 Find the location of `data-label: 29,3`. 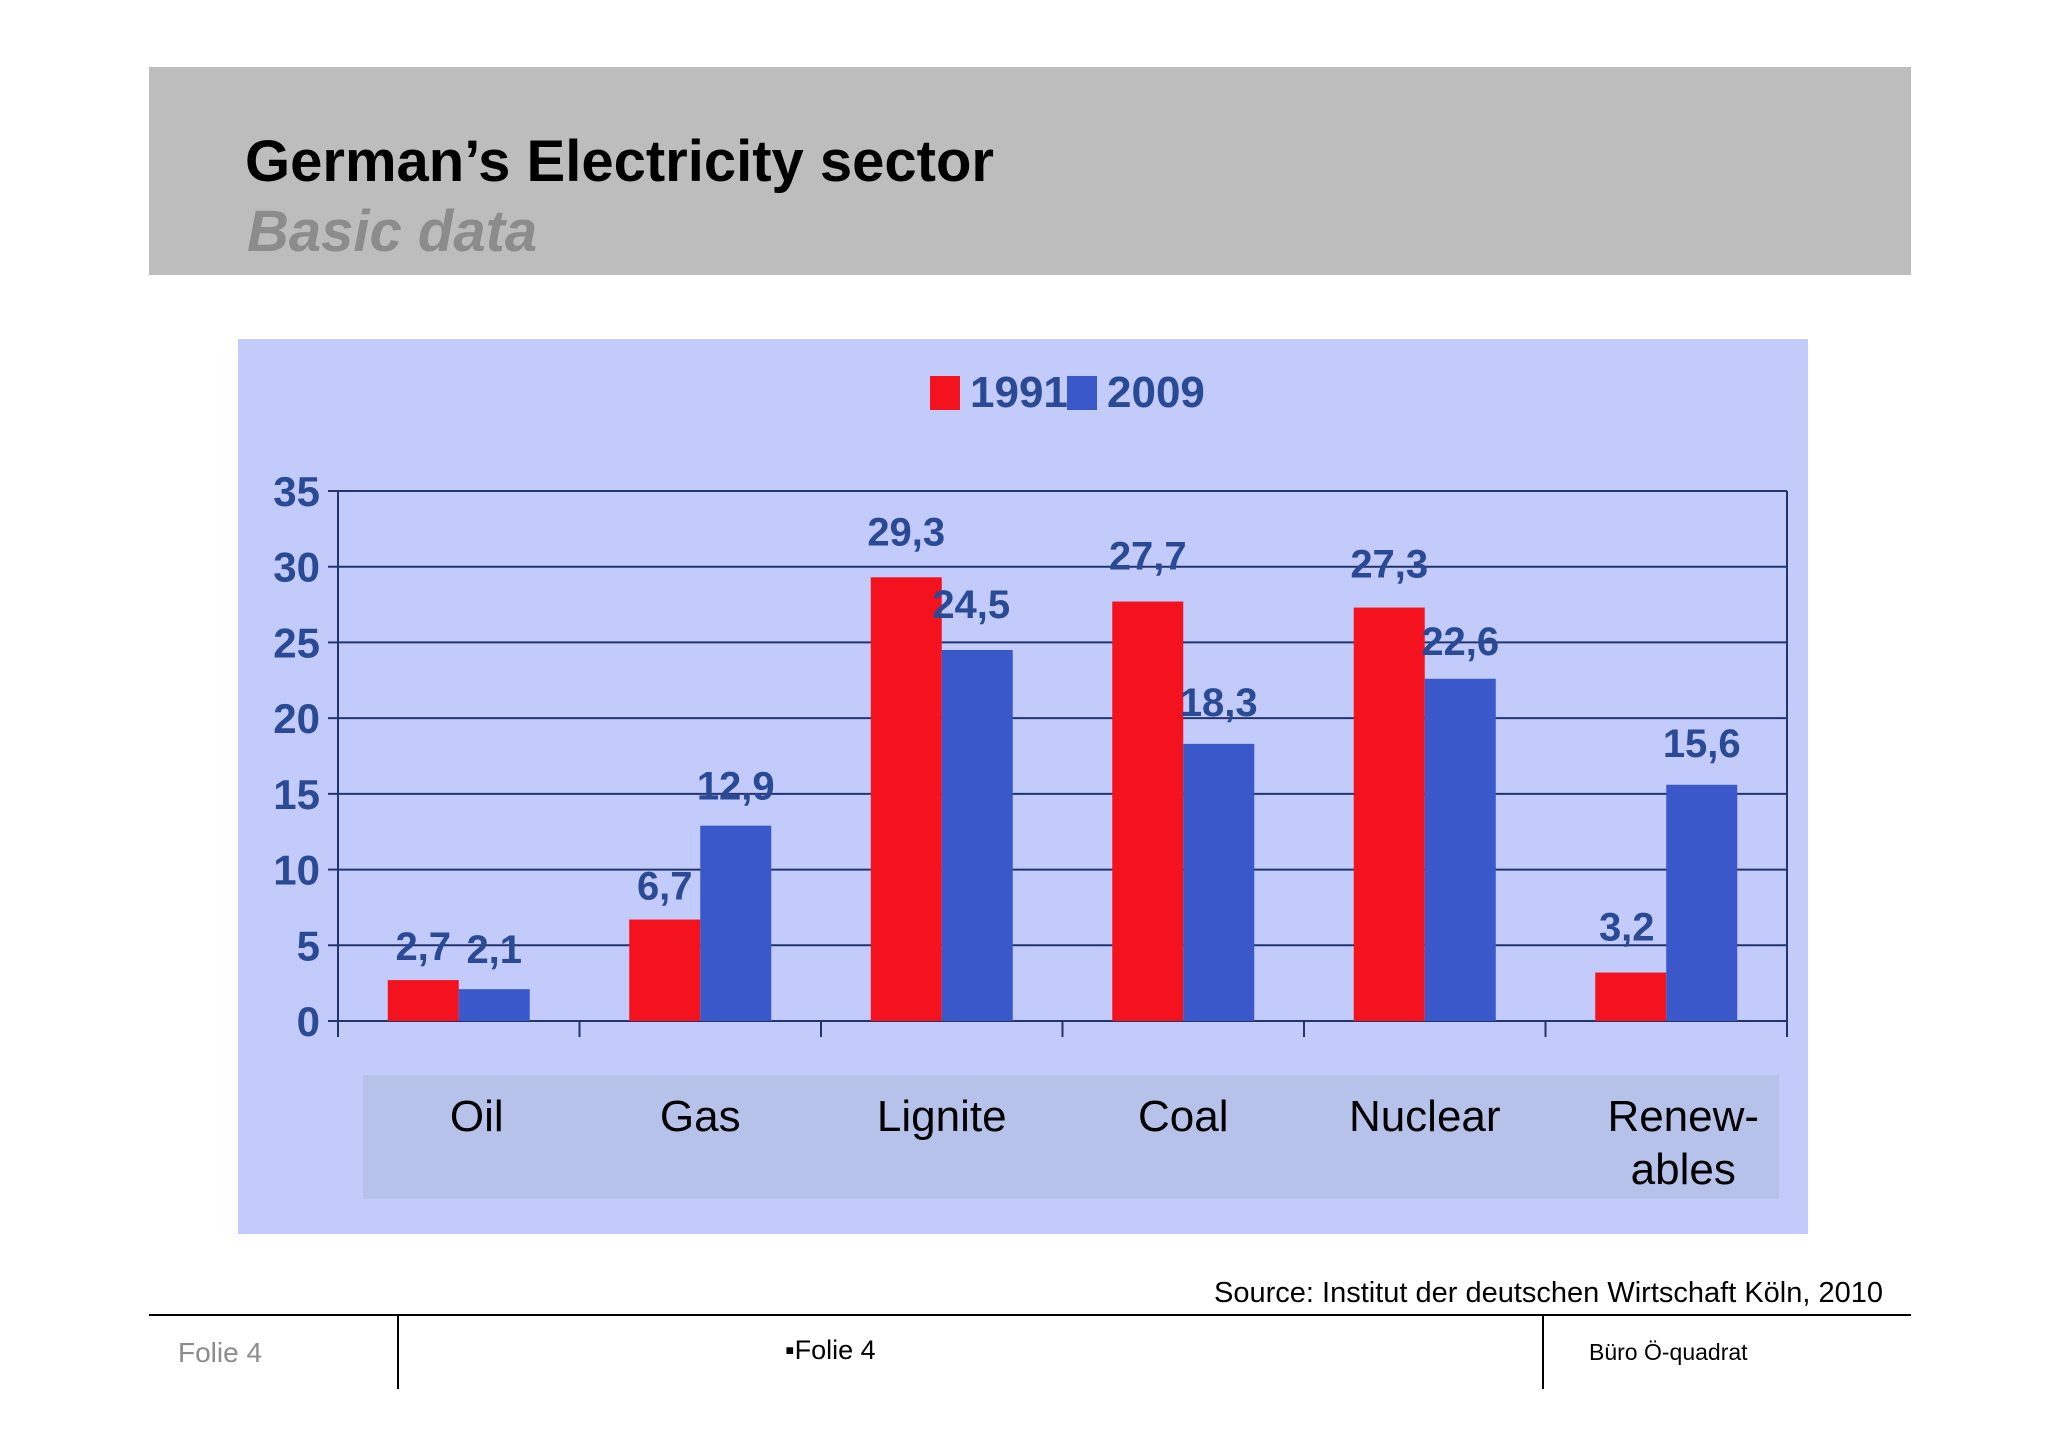

data-label: 29,3 is located at coordinates (906, 532).